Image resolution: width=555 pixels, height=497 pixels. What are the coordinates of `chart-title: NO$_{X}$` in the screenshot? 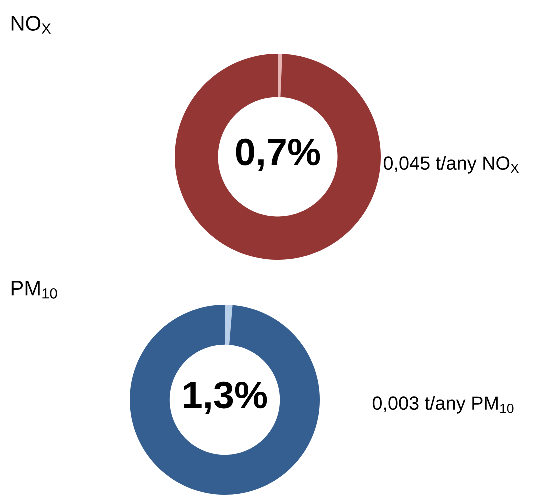 It's located at (32, 25).